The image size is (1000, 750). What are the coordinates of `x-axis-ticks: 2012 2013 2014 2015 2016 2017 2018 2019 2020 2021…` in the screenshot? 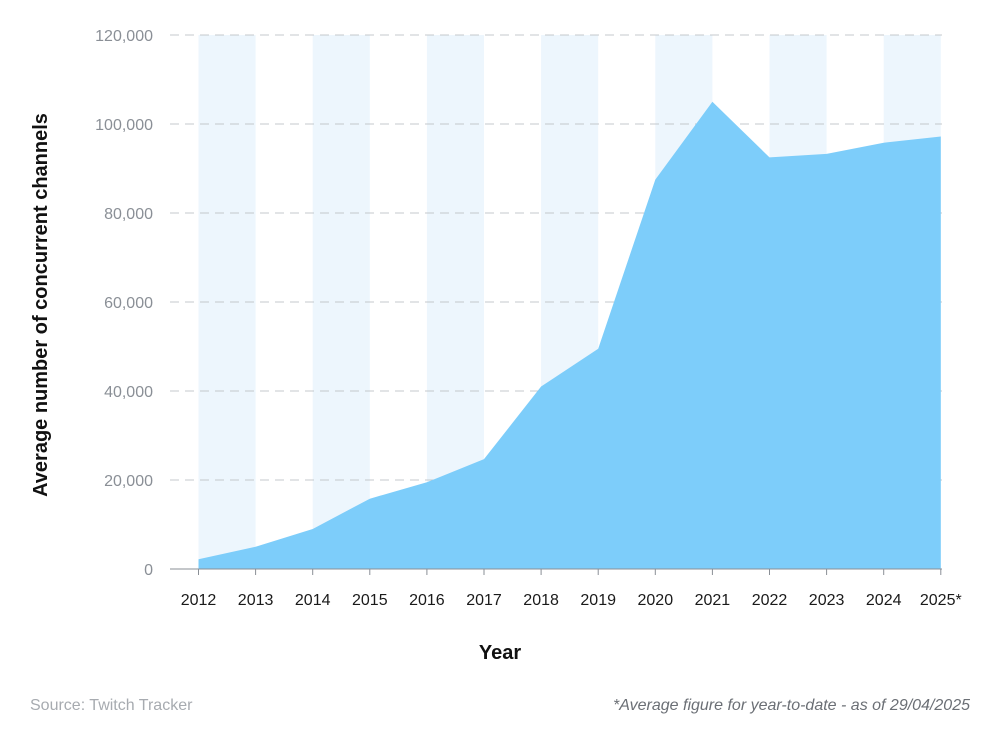 It's located at (571, 600).